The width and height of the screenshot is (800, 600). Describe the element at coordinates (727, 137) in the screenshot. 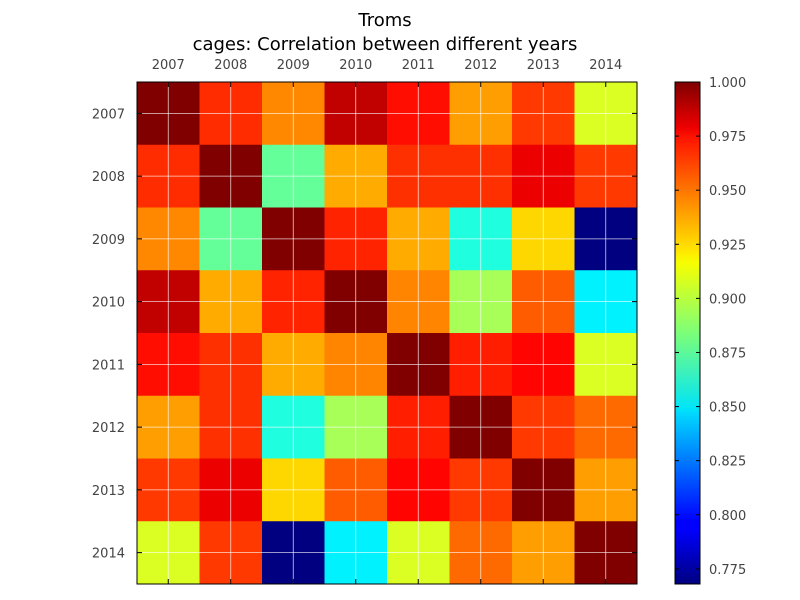

I see `colorbar-tick-label: 0.975` at that location.